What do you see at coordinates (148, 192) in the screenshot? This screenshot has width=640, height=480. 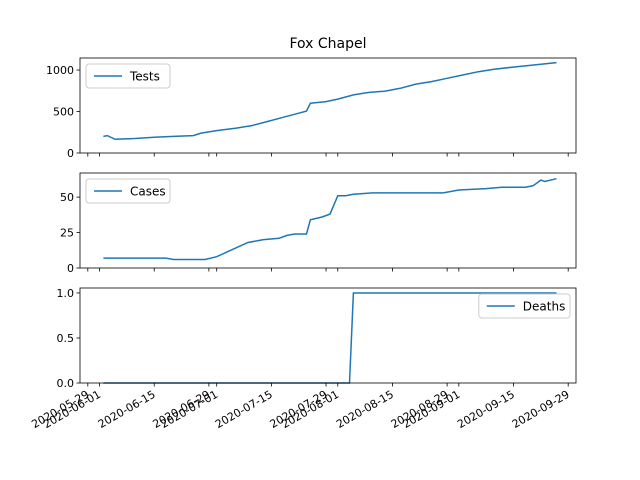 I see `legend-label: Cases` at bounding box center [148, 192].